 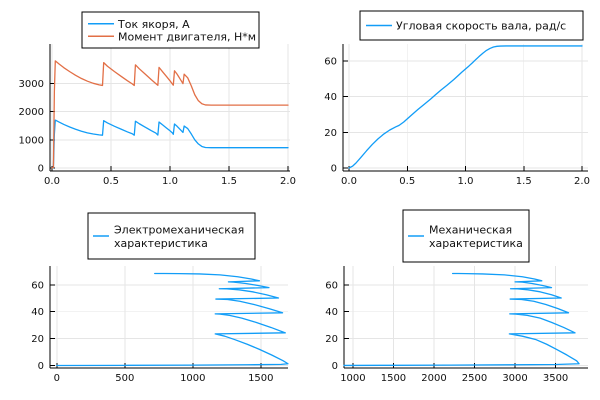 What do you see at coordinates (179, 229) in the screenshot?
I see `legend-label: Электромеханическая` at bounding box center [179, 229].